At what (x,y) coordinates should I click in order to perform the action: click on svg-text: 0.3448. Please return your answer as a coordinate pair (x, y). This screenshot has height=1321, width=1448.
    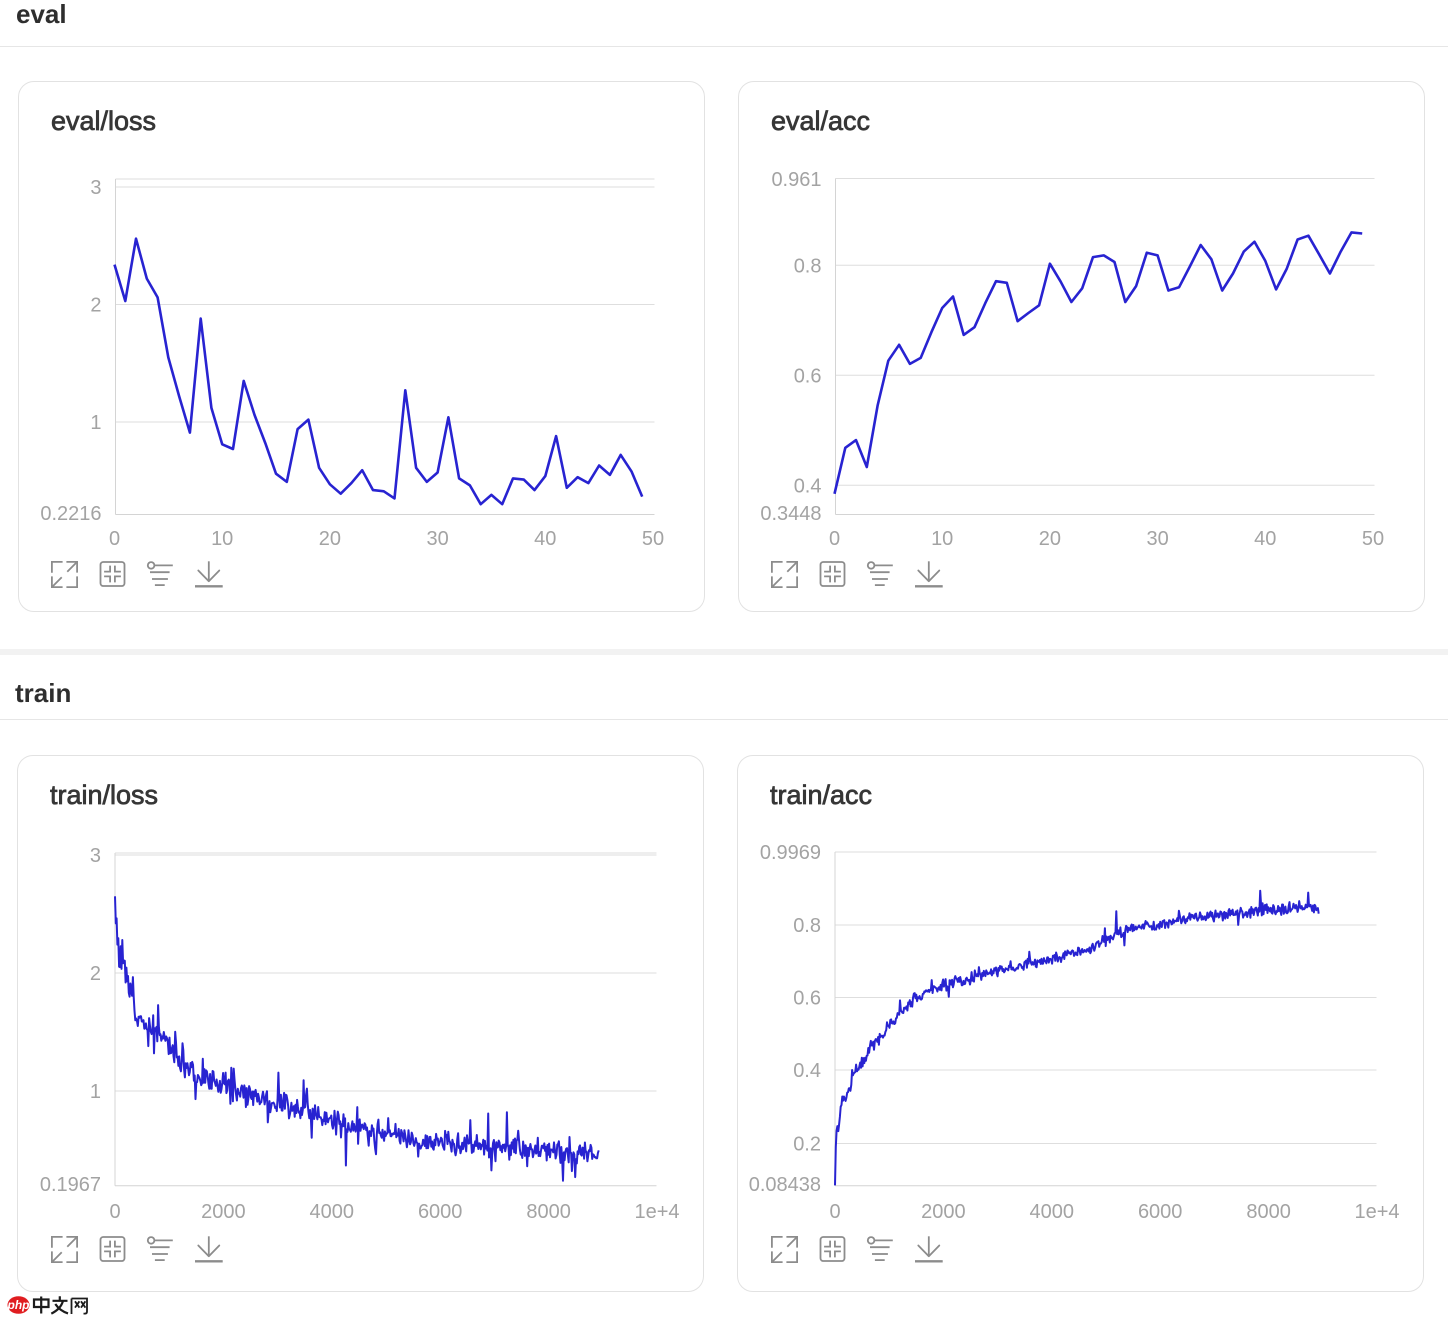
    Looking at the image, I should click on (790, 514).